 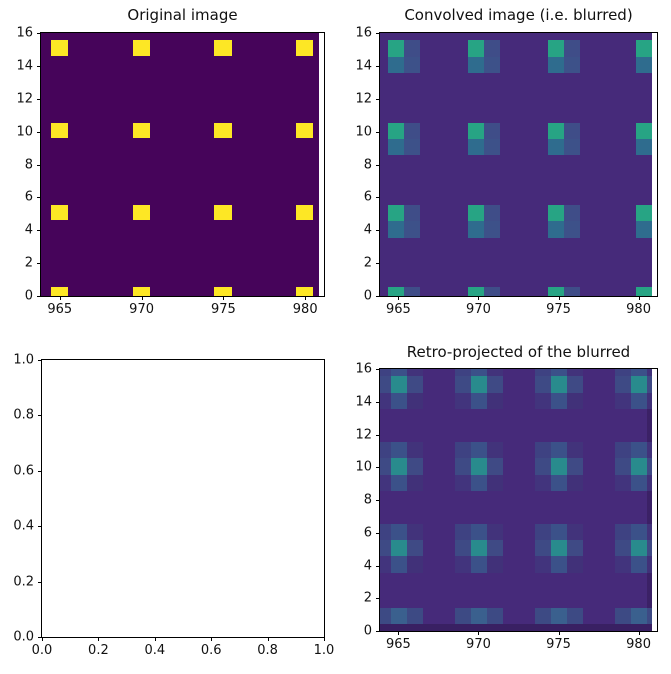 What do you see at coordinates (23, 582) in the screenshot?
I see `y-tick-label: 0.2` at bounding box center [23, 582].